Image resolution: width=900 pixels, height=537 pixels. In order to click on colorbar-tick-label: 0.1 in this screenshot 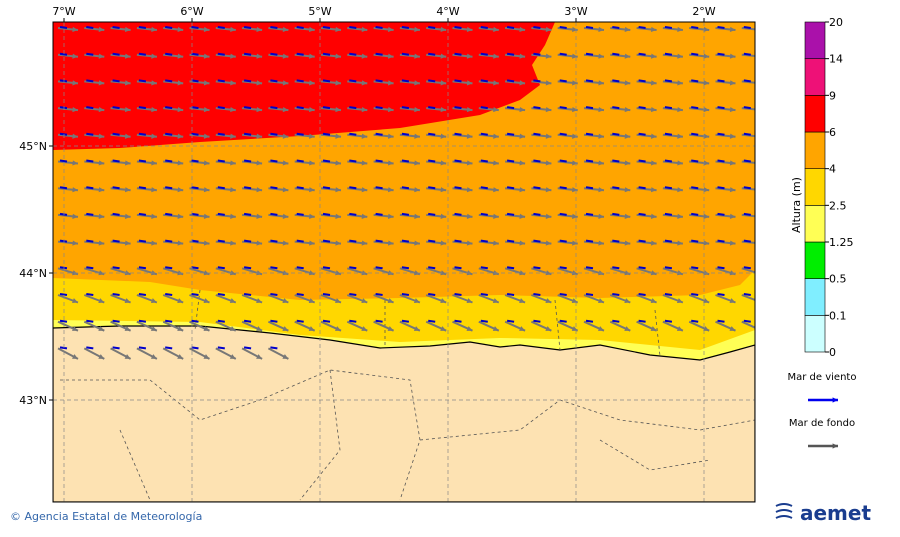, I will do `click(838, 315)`.